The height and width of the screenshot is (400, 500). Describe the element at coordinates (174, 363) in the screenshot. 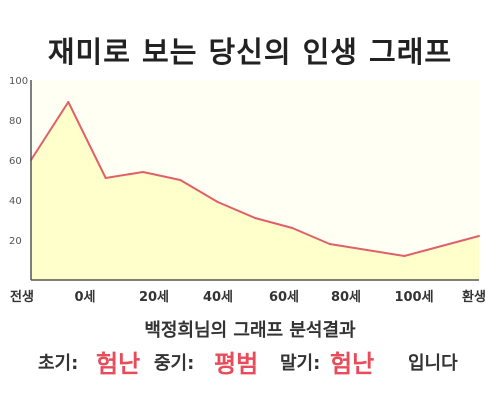

I see `mid-label: 중기:` at that location.